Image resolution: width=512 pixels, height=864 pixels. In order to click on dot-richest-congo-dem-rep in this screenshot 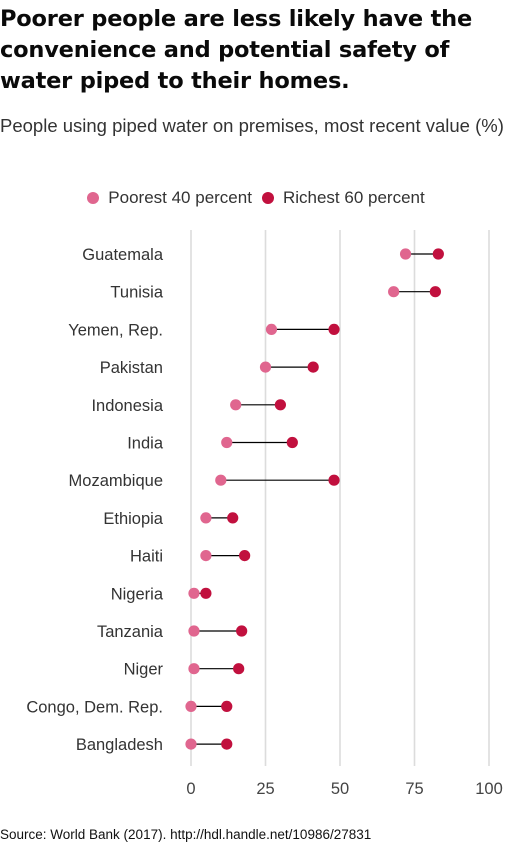, I will do `click(227, 706)`.